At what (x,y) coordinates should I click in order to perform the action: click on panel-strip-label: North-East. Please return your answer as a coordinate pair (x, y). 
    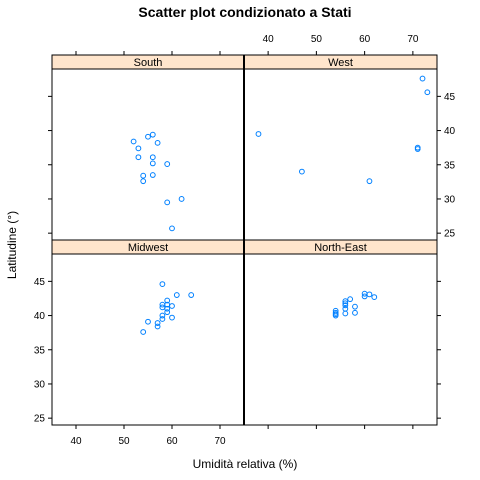
    Looking at the image, I should click on (340, 248).